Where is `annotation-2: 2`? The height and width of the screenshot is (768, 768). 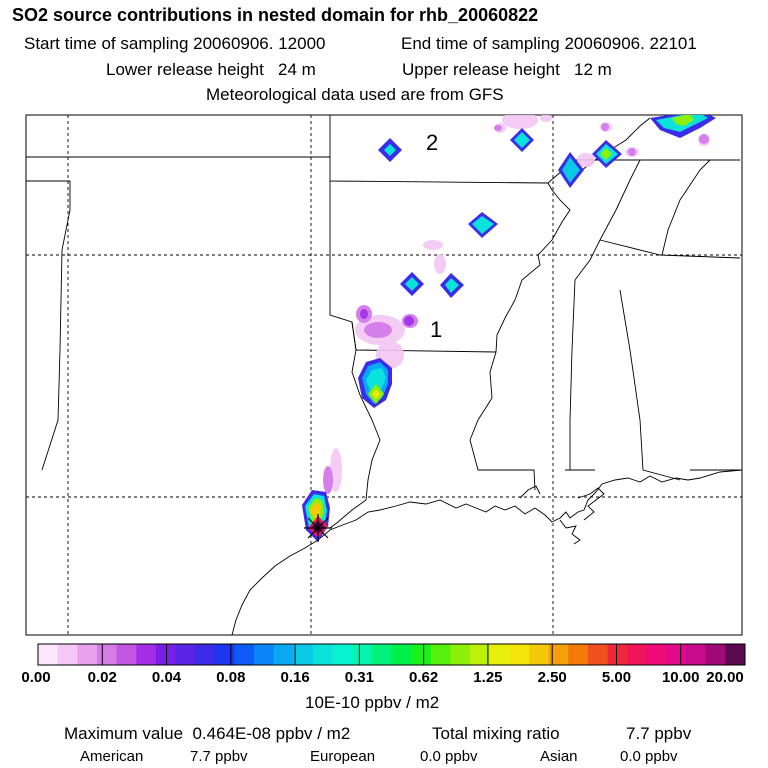 annotation-2: 2 is located at coordinates (432, 142).